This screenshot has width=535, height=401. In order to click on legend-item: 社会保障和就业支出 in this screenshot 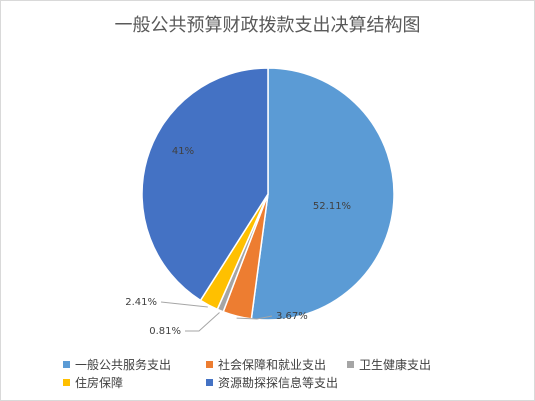, I will do `click(276, 364)`.